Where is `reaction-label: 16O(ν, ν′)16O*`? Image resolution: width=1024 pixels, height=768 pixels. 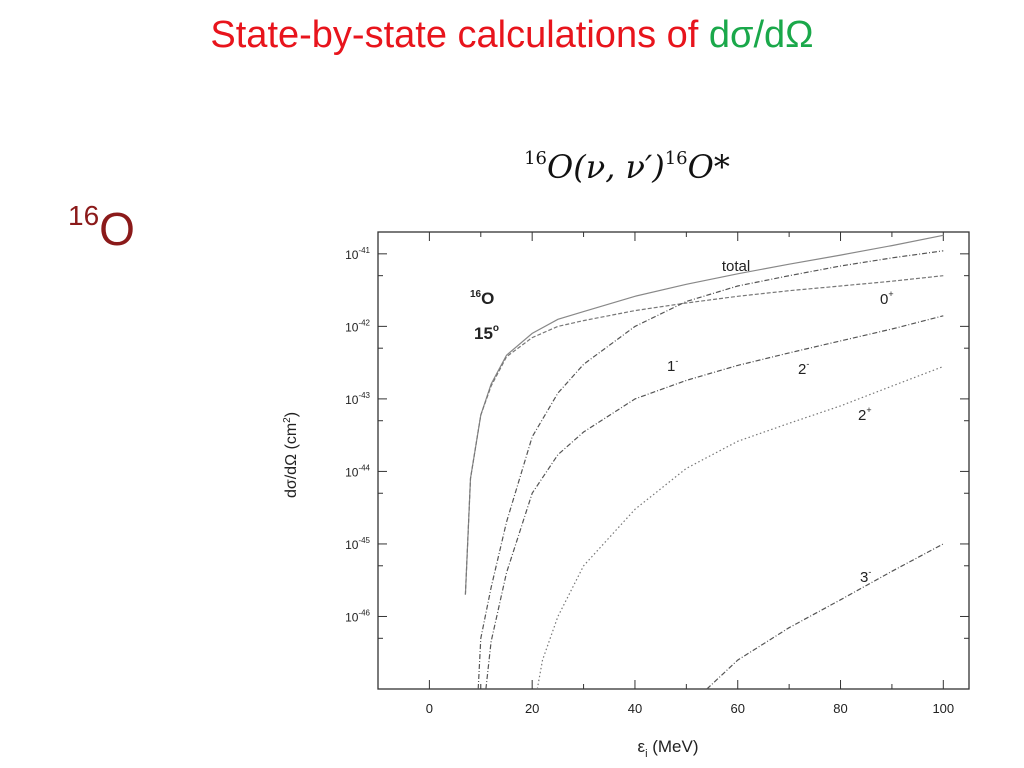 reaction-label: 16O(ν, ν′)16O* is located at coordinates (512, 167).